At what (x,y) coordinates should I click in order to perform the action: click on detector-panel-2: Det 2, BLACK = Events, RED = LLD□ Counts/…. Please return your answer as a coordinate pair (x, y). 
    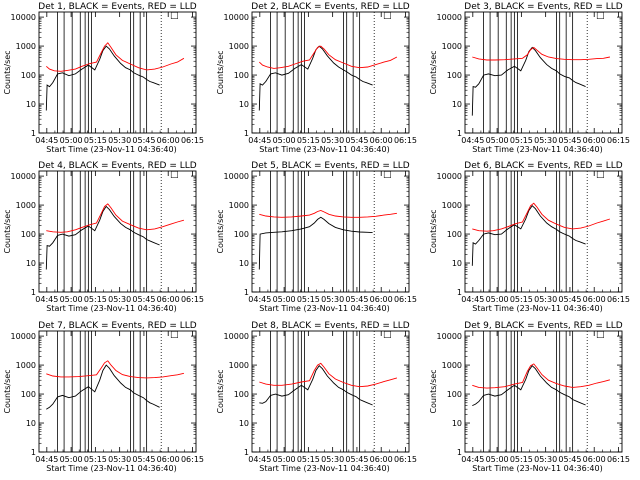
    Looking at the image, I should click on (316, 78).